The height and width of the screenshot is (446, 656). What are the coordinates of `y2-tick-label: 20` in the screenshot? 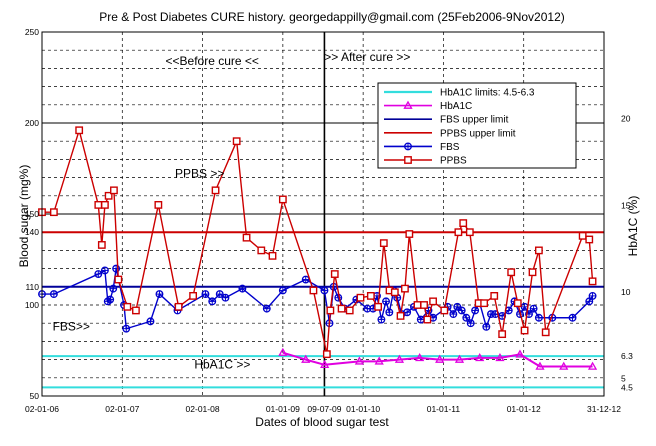 It's located at (626, 119).